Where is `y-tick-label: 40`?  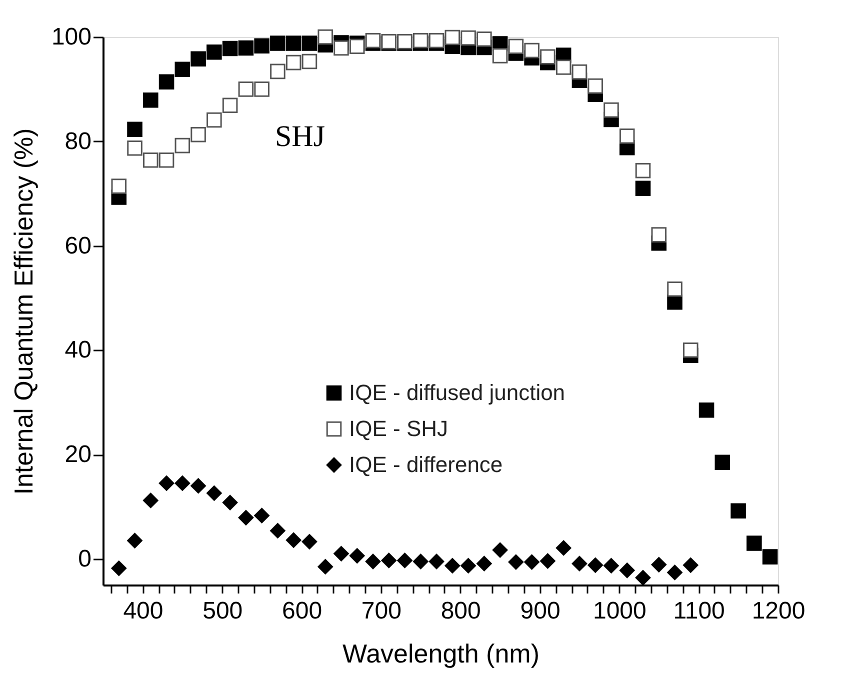
y-tick-label: 40 is located at coordinates (78, 350).